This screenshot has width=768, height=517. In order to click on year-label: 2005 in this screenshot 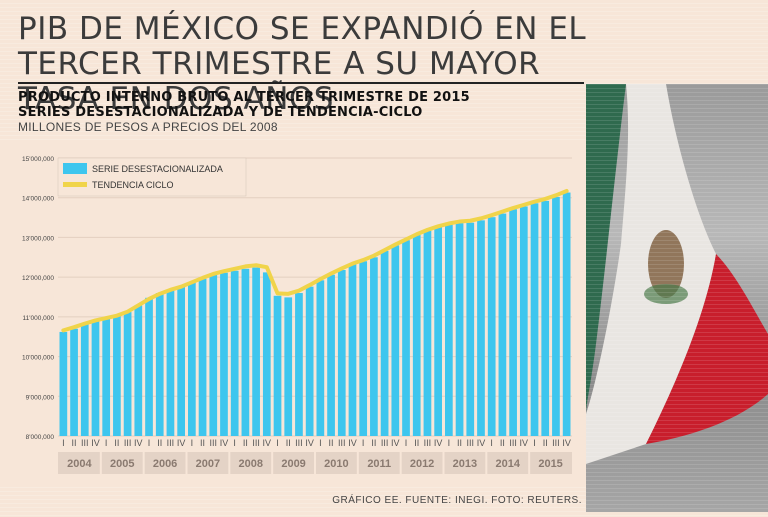, I will do `click(122, 464)`.